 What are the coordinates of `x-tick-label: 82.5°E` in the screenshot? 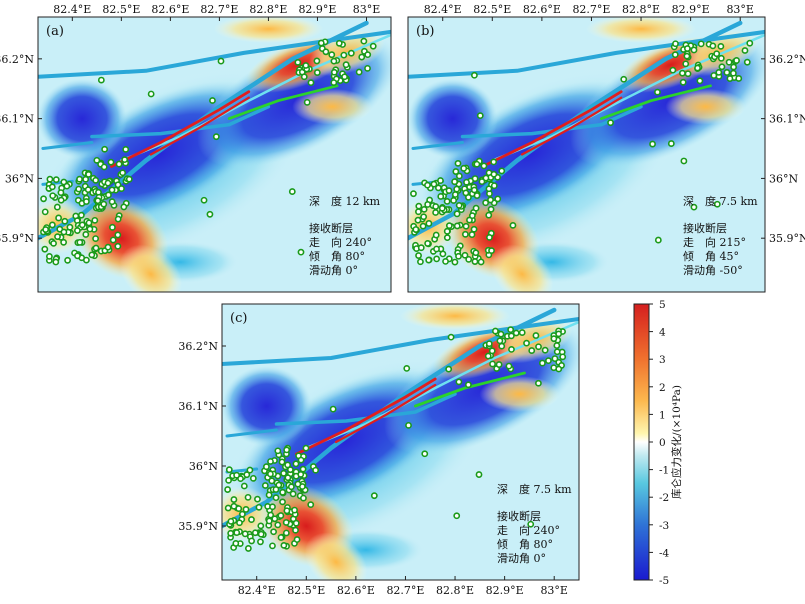 It's located at (121, 9).